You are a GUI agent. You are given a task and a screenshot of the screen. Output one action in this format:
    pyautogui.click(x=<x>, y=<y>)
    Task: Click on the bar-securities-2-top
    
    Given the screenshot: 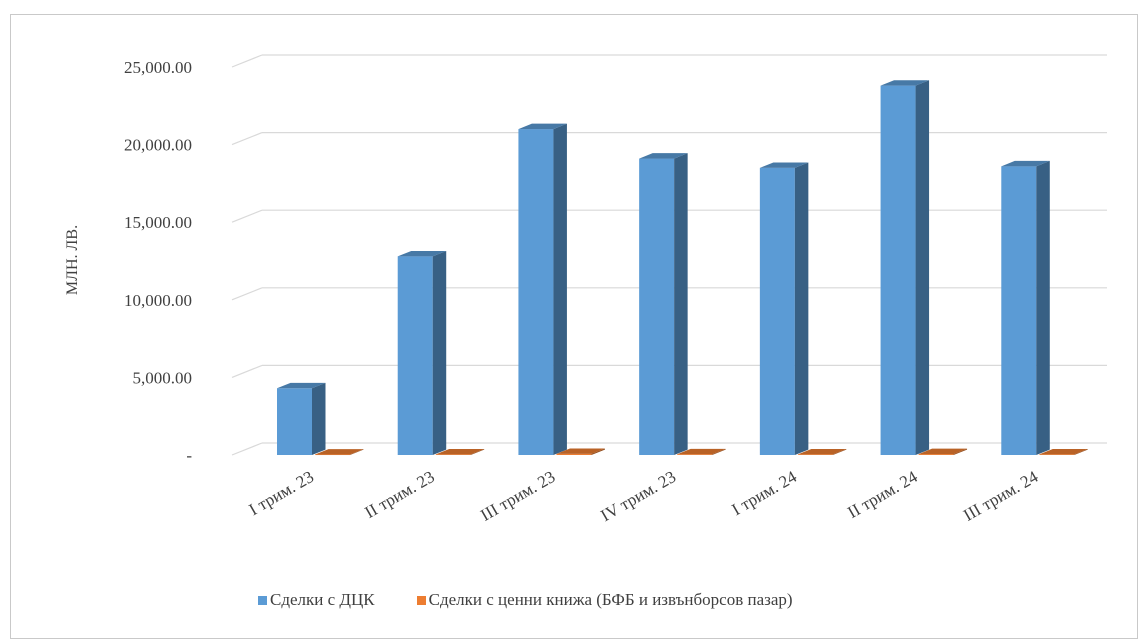 What is the action you would take?
    pyautogui.click(x=460, y=451)
    